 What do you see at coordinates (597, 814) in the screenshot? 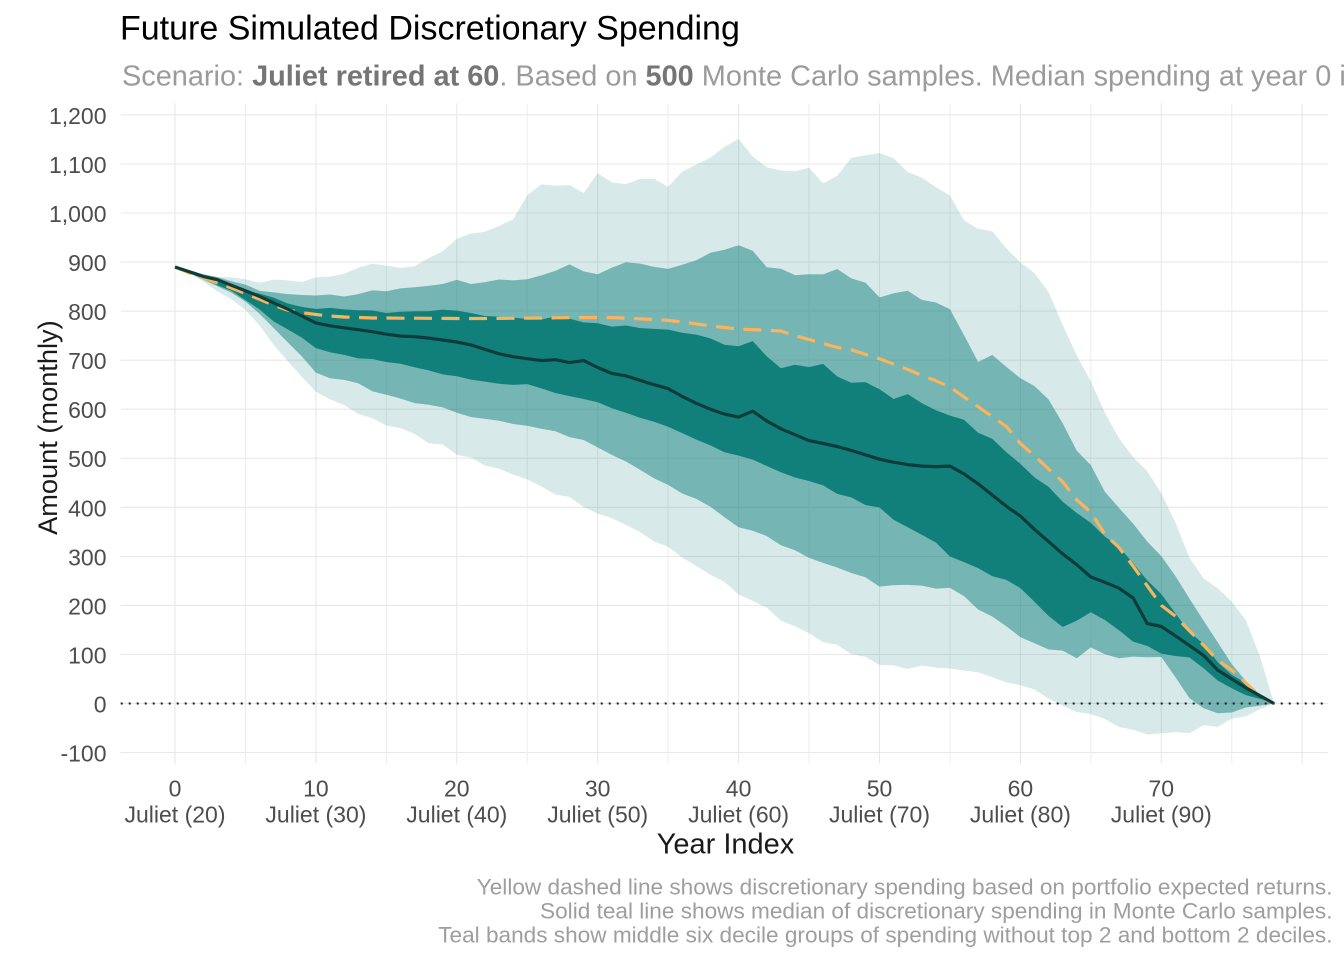
I see `svg-text: Juliet (50)` at bounding box center [597, 814].